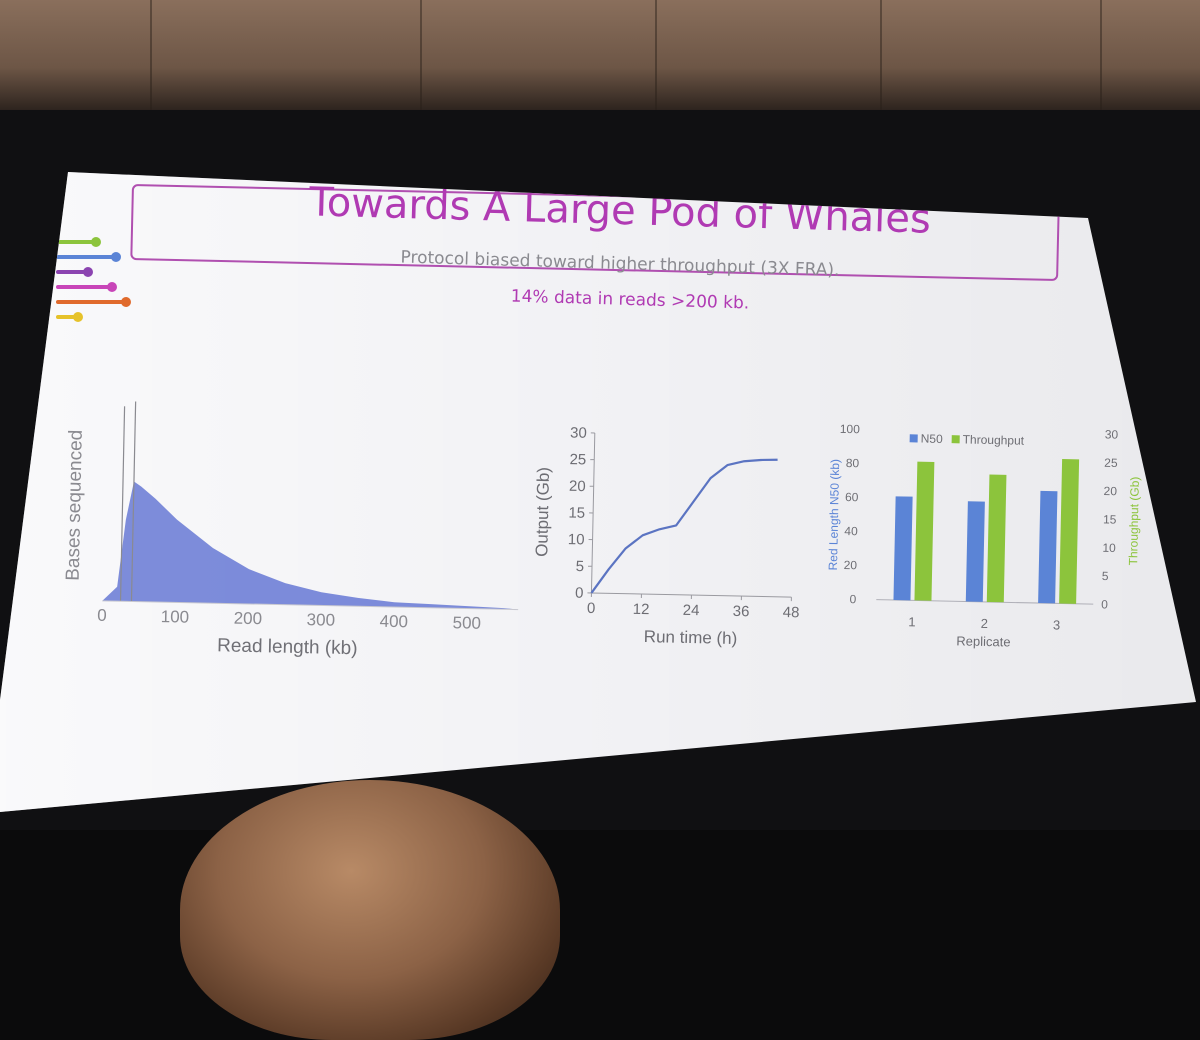  What do you see at coordinates (1104, 604) in the screenshot?
I see `bar-right-y-tick: 0` at bounding box center [1104, 604].